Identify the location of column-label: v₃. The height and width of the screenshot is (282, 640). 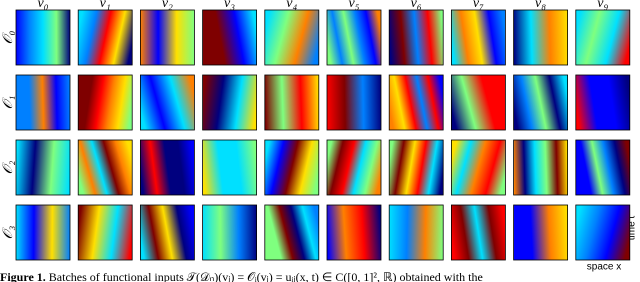
(229, 5).